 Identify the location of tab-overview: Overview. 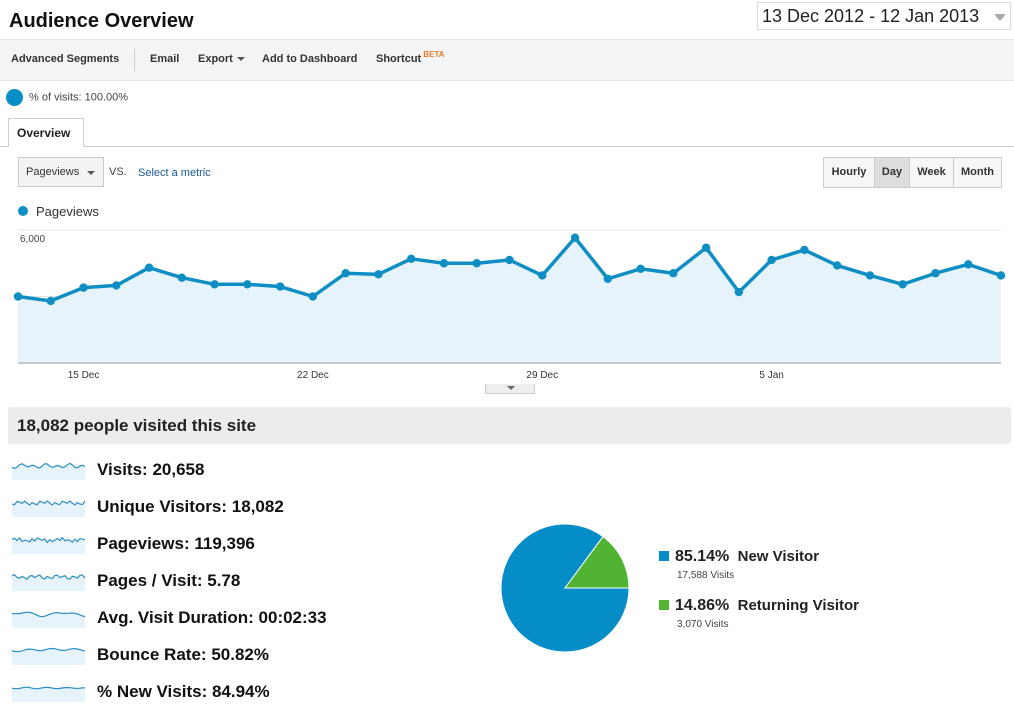
(46, 132).